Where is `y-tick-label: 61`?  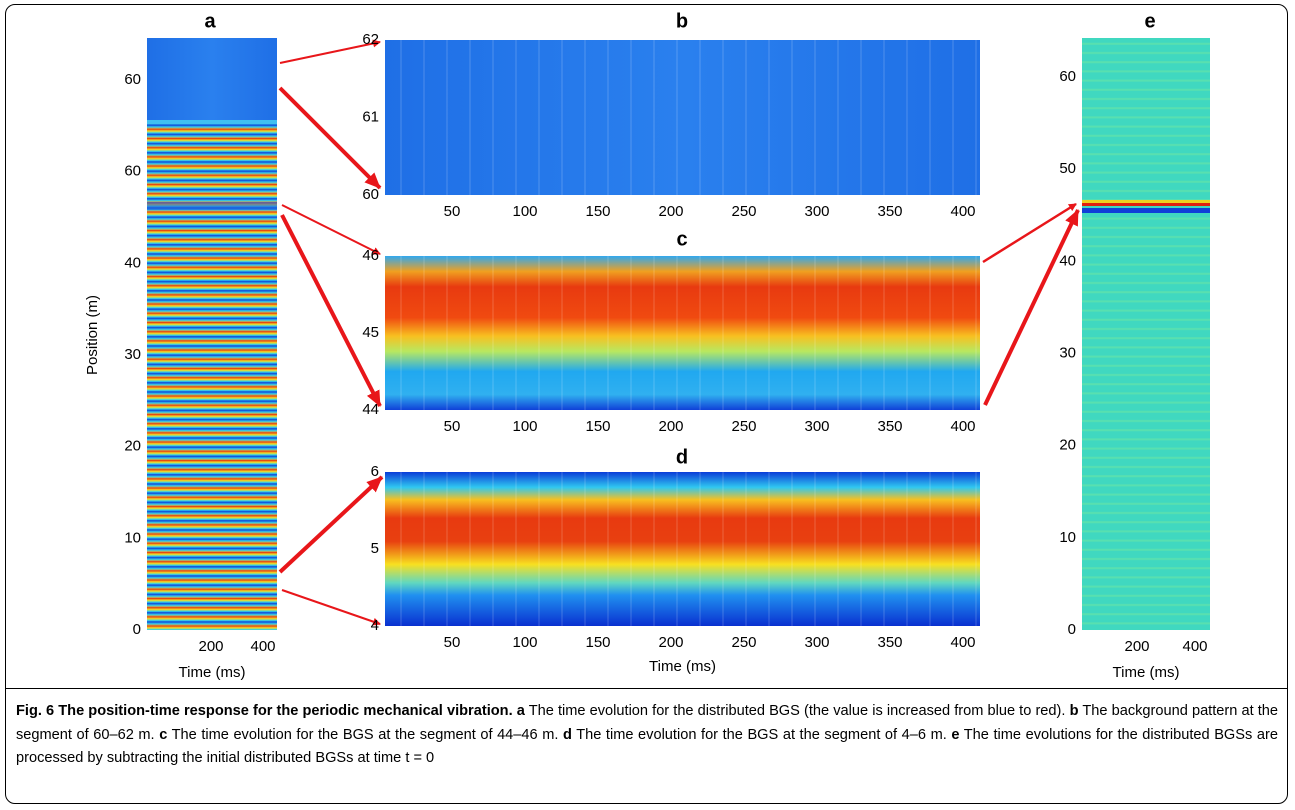
y-tick-label: 61 is located at coordinates (370, 116).